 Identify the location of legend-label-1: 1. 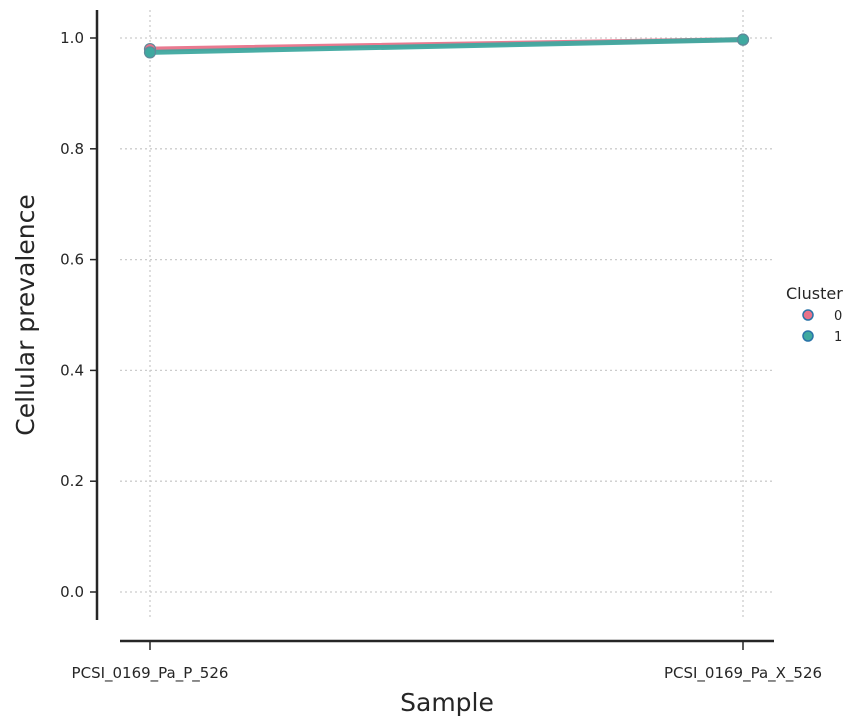
(838, 337).